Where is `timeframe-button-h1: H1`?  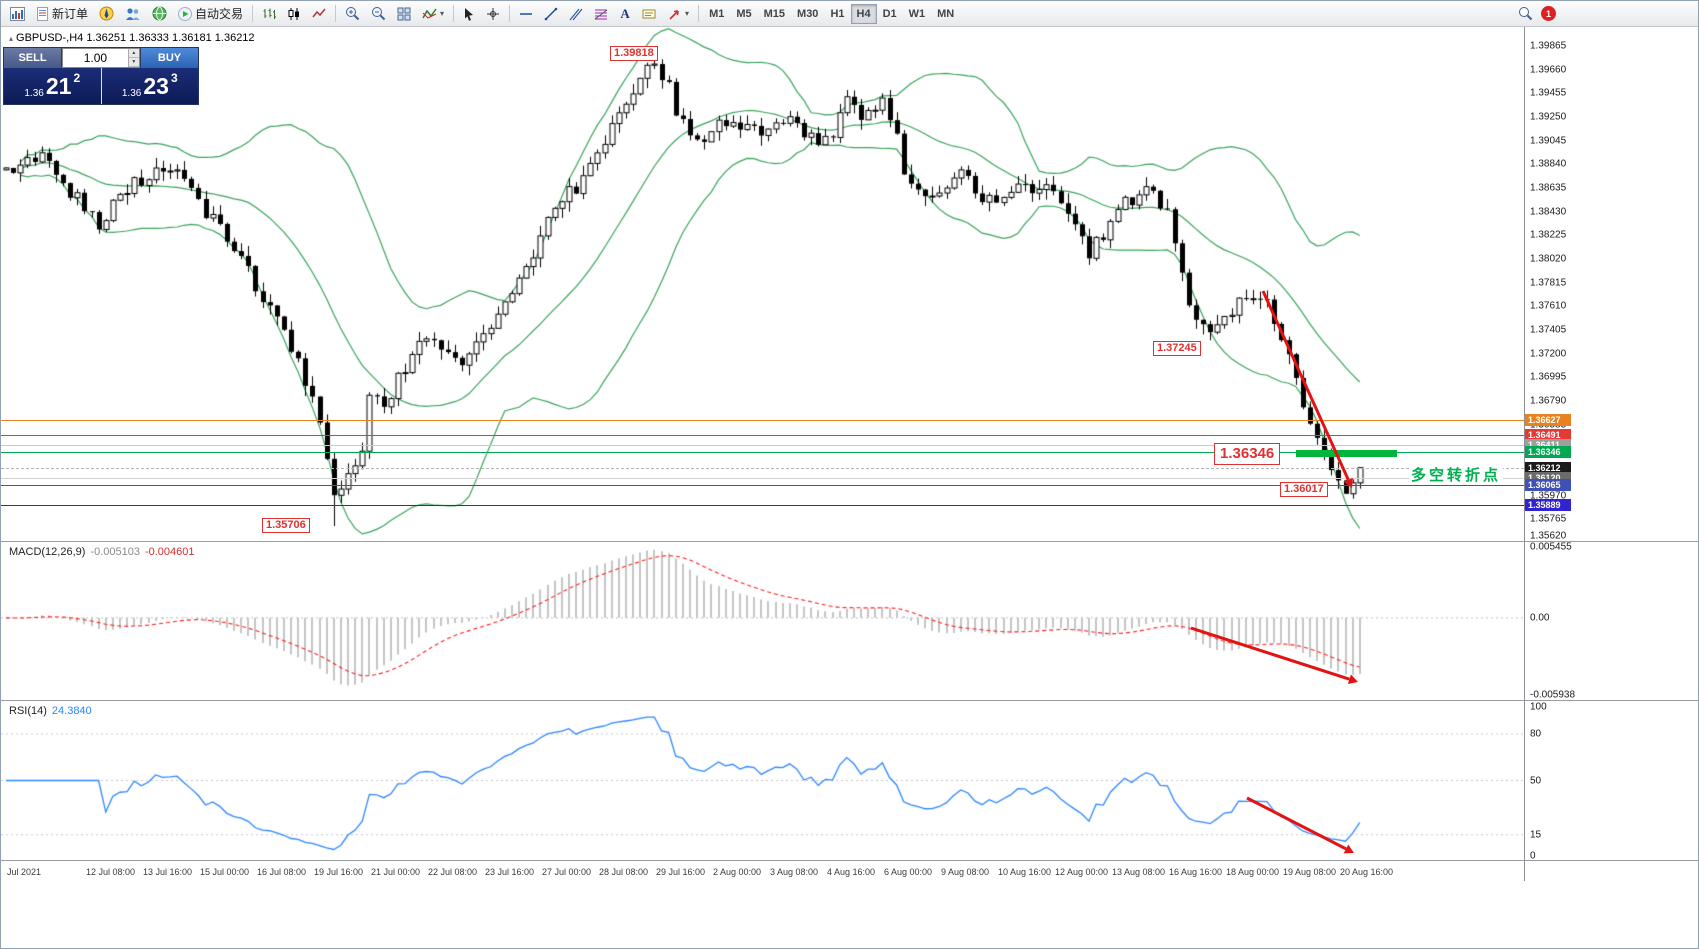
timeframe-button-h1: H1 is located at coordinates (837, 14).